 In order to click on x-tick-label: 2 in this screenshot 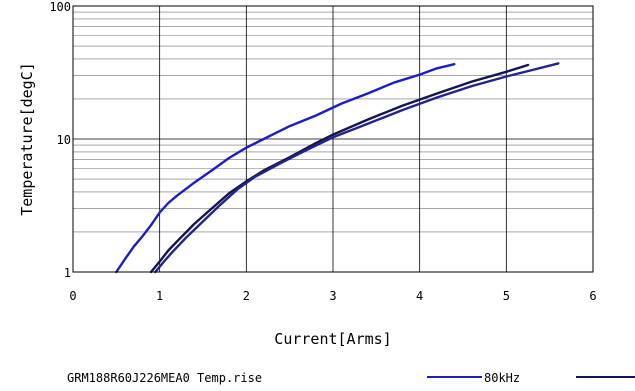, I will do `click(246, 296)`.